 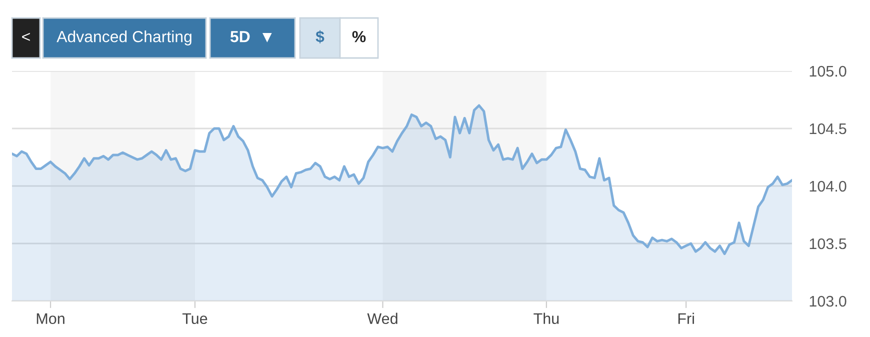 What do you see at coordinates (828, 128) in the screenshot?
I see `y-tick-label: 104.5` at bounding box center [828, 128].